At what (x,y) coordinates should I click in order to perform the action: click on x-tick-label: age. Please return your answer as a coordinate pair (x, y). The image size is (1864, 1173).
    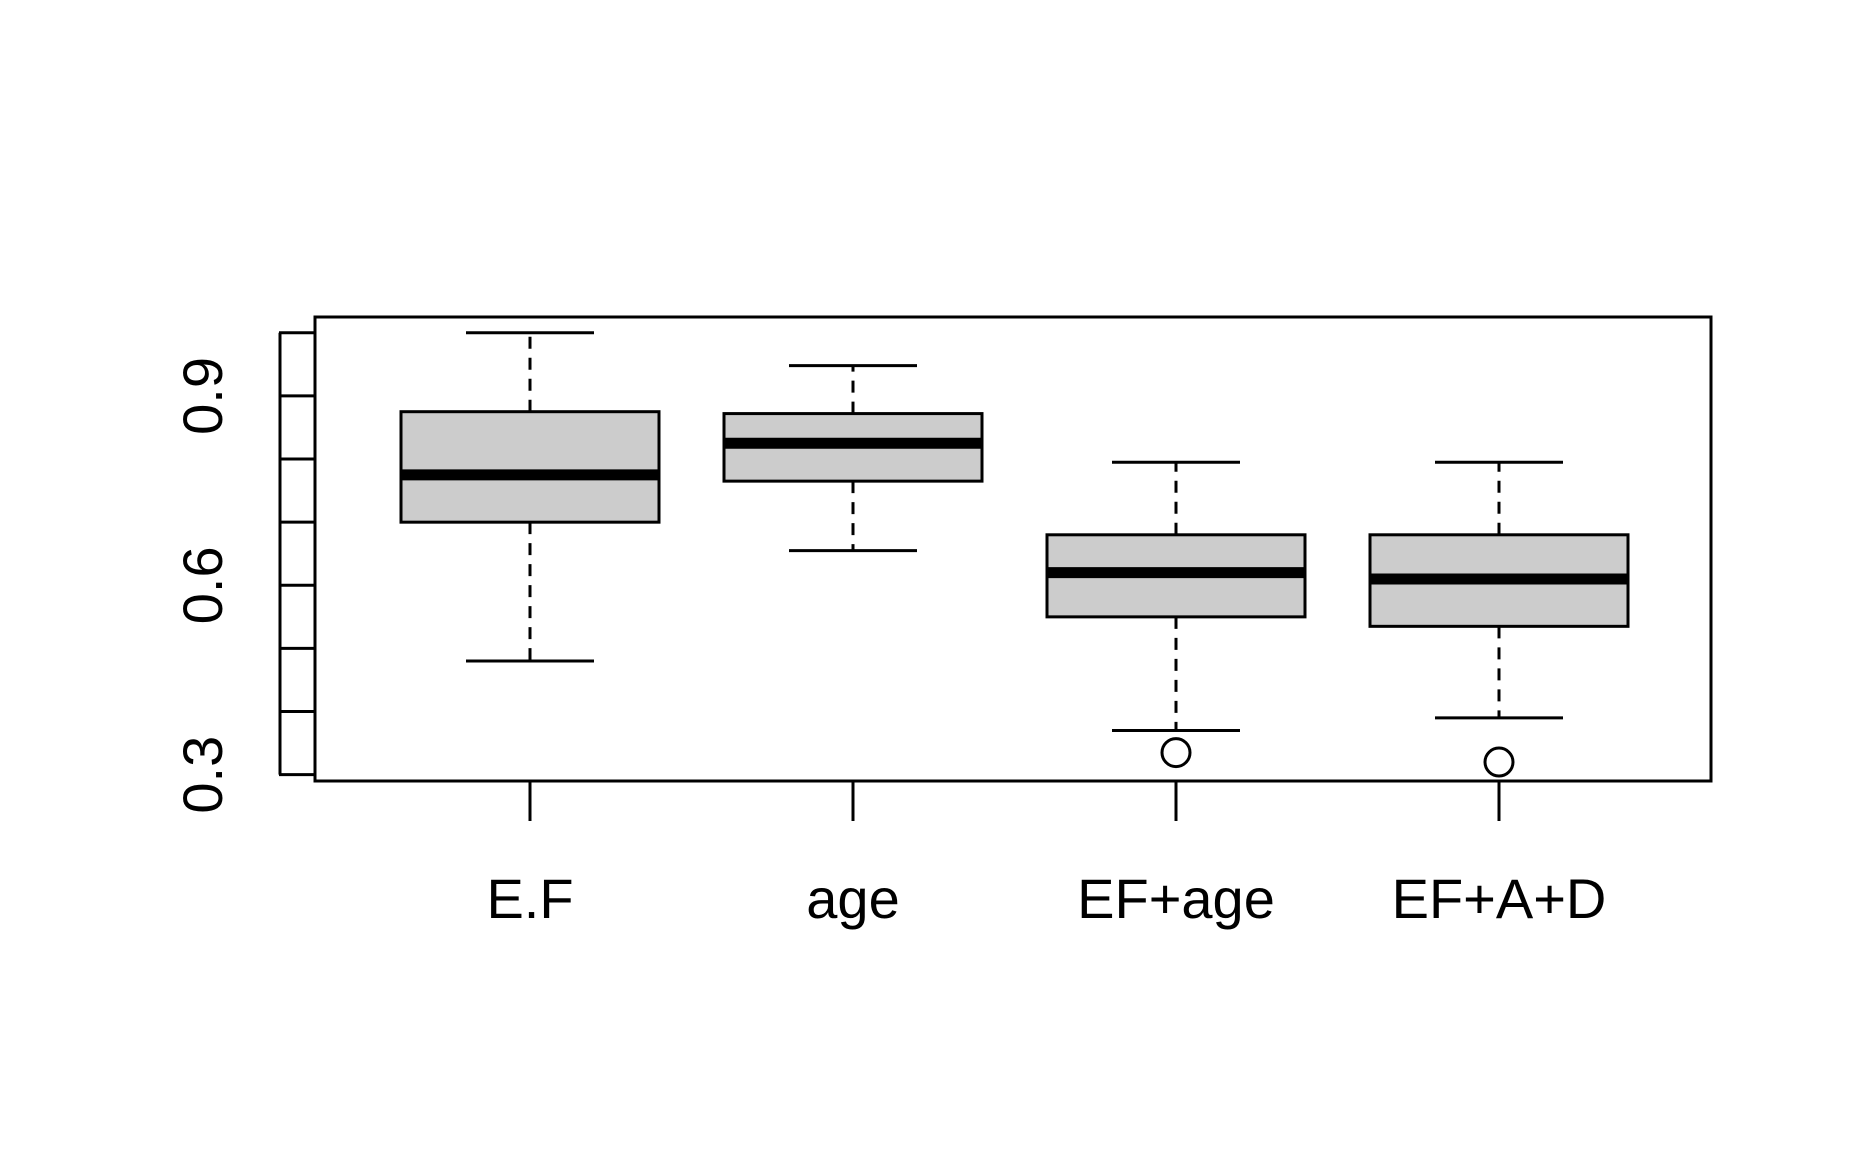
    Looking at the image, I should click on (852, 898).